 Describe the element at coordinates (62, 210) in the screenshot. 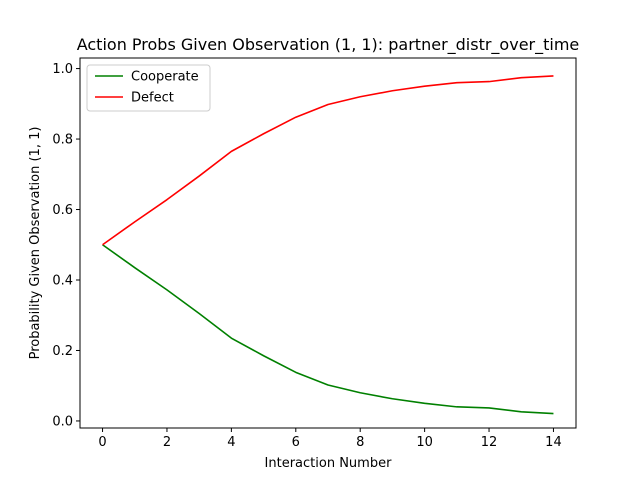

I see `y-tick-label: 0.6` at that location.